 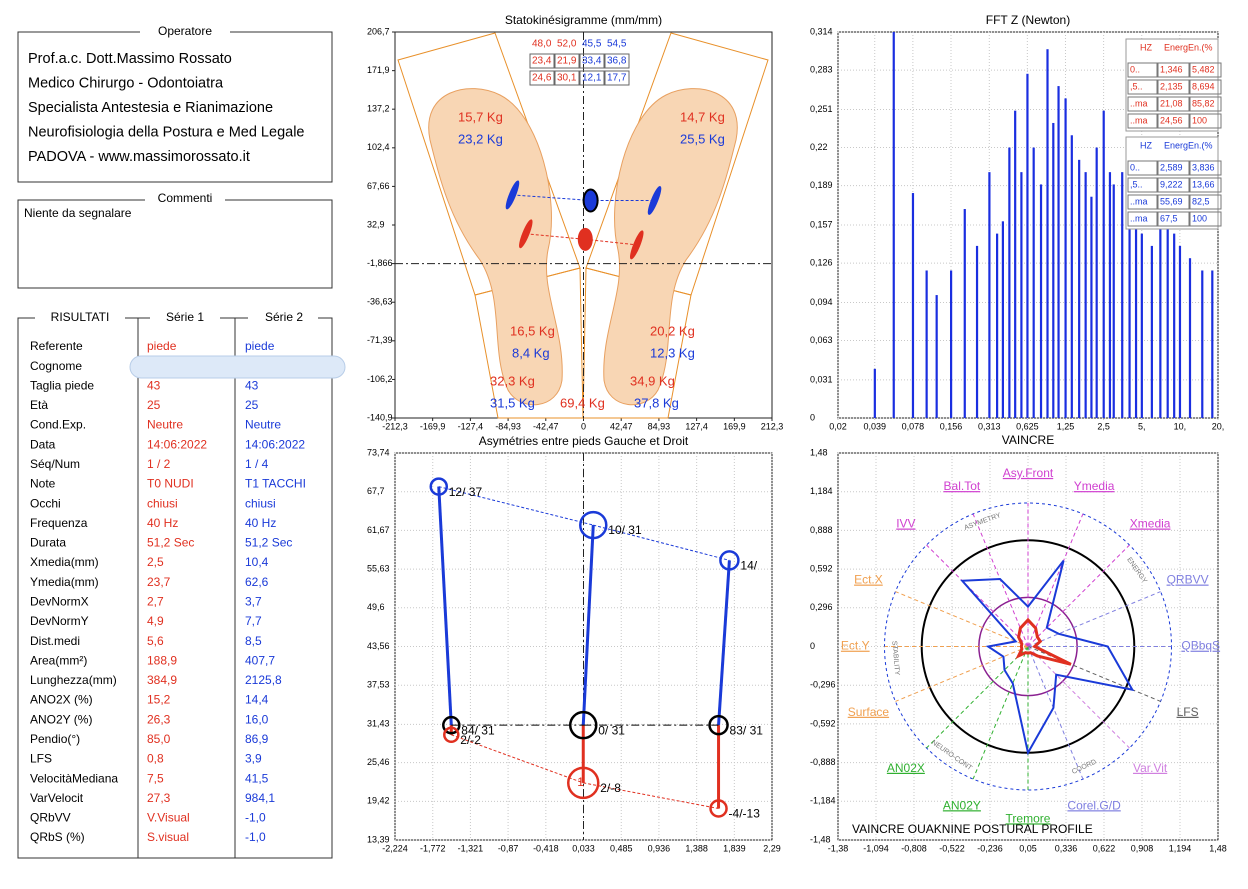 What do you see at coordinates (154, 405) in the screenshot?
I see `serie1-value: 25` at bounding box center [154, 405].